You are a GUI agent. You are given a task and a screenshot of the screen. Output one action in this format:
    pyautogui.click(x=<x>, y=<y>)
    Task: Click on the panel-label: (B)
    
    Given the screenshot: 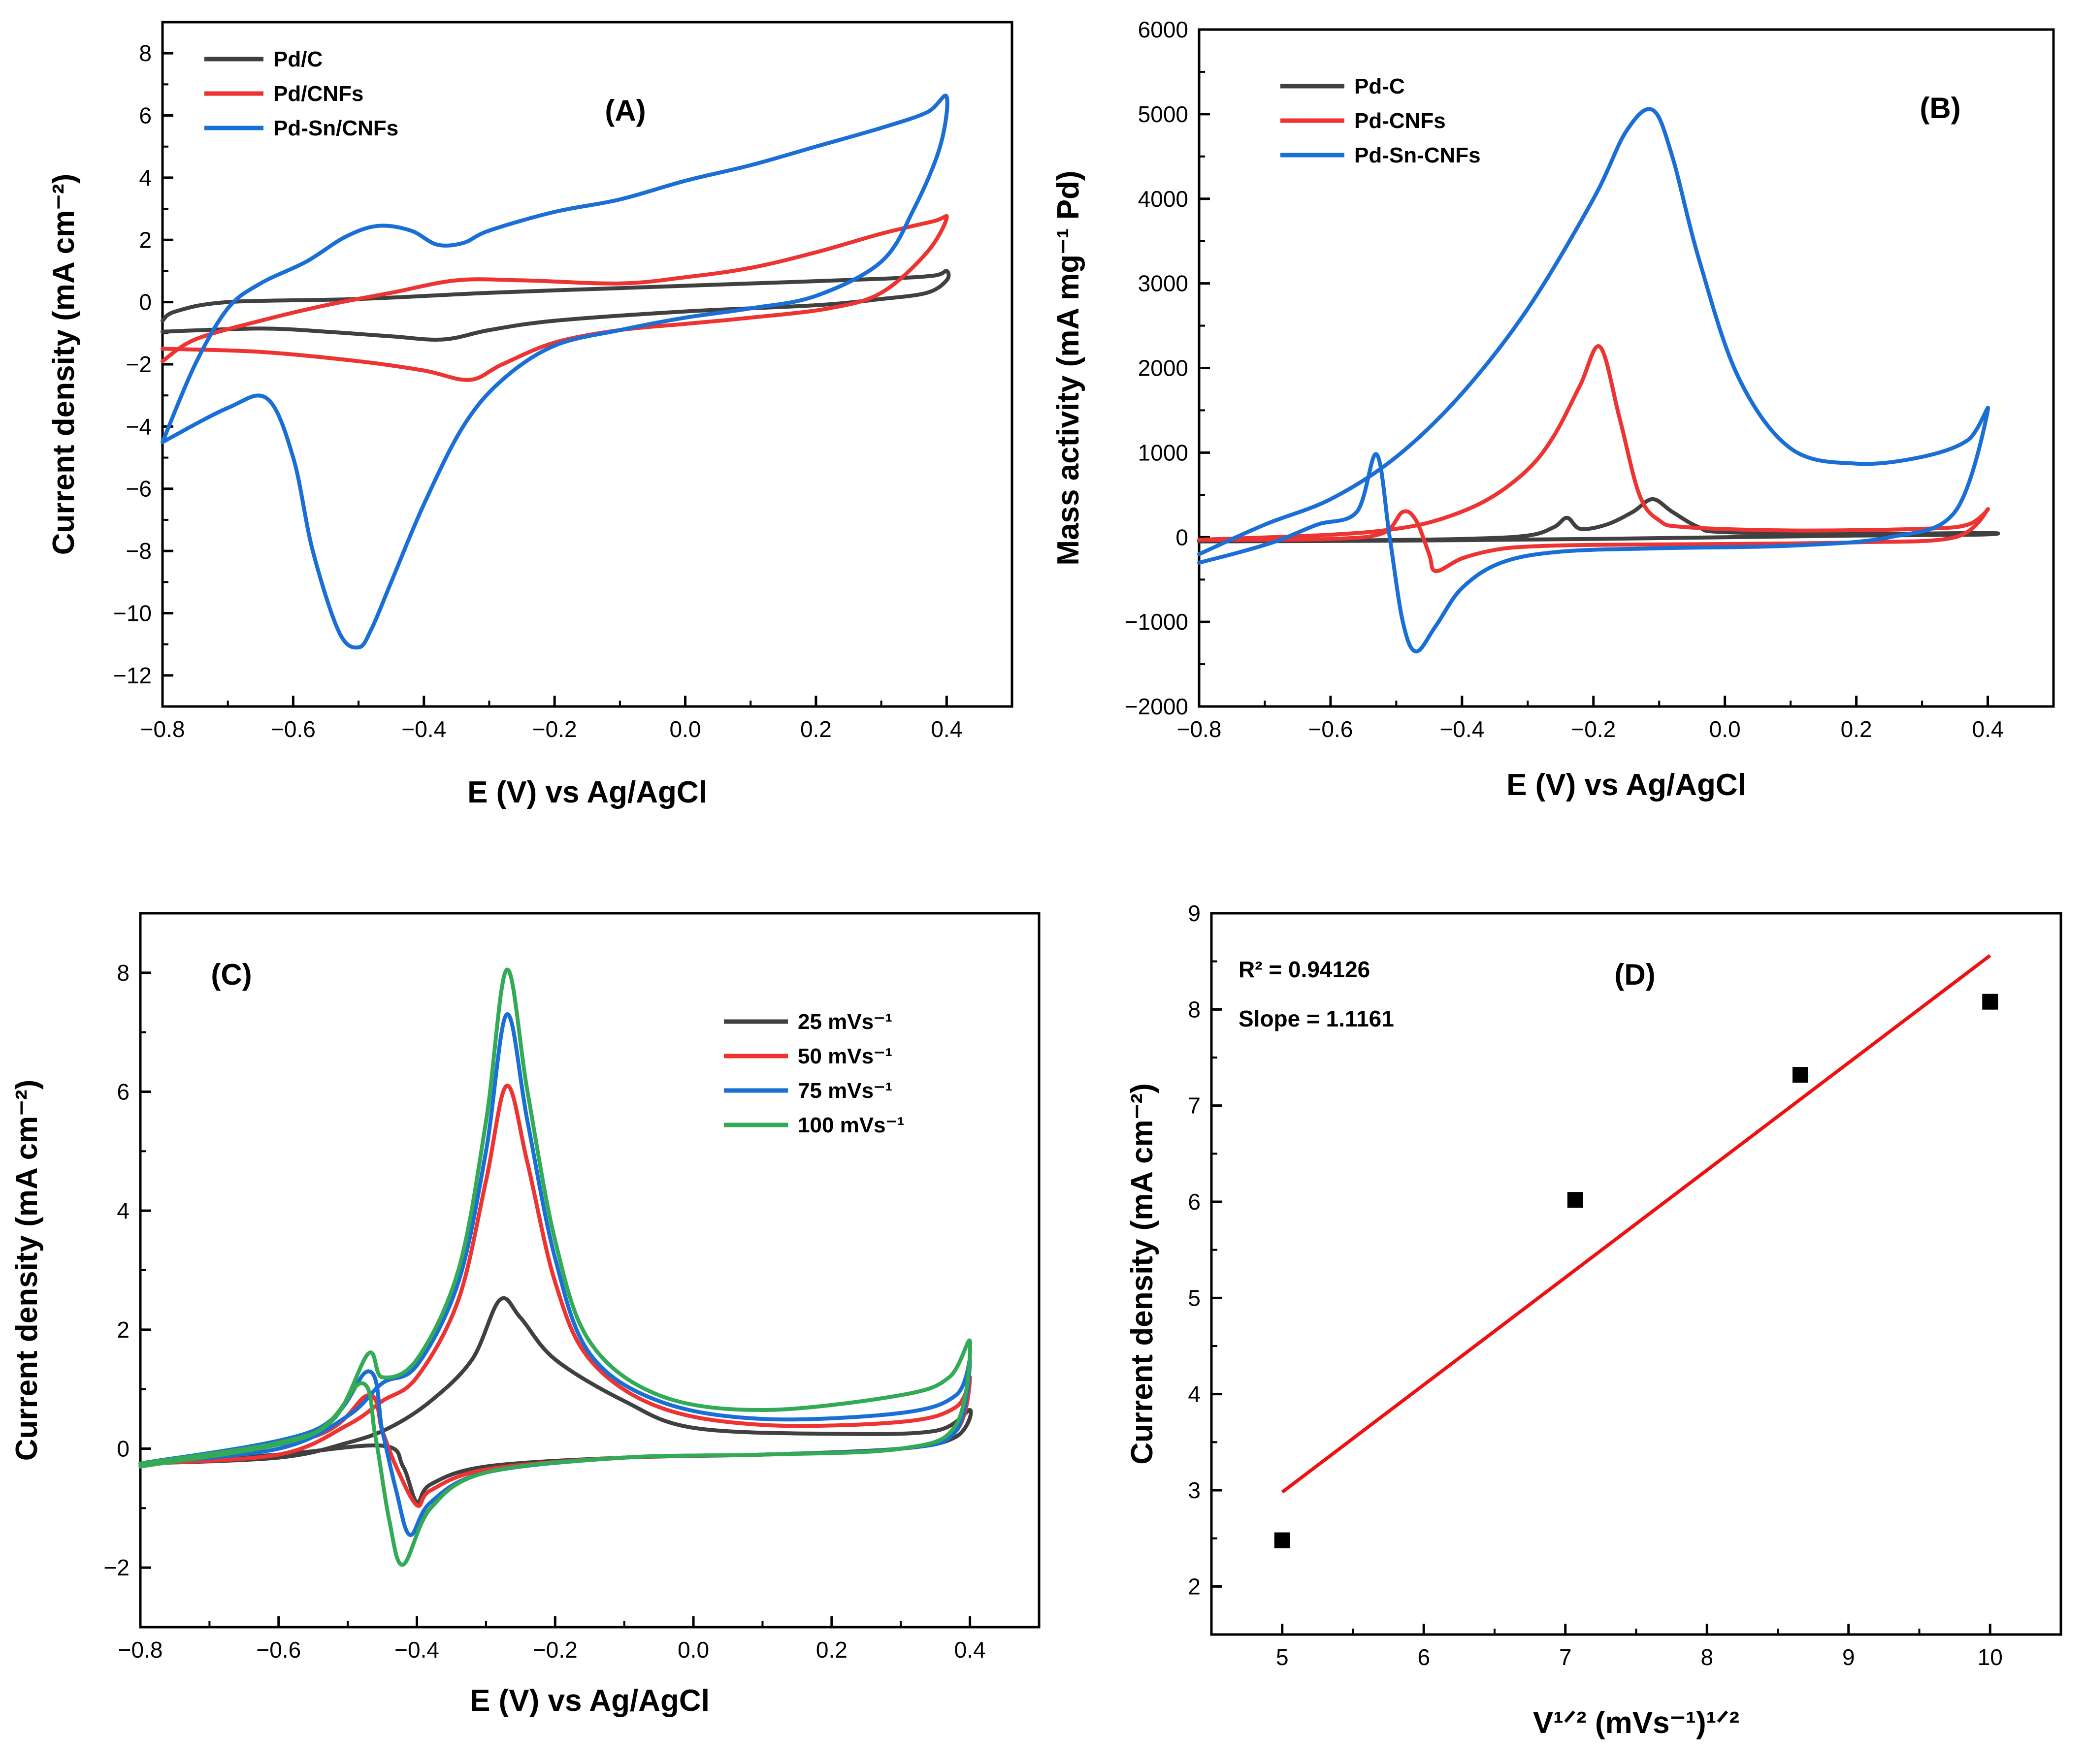 What is the action you would take?
    pyautogui.click(x=1940, y=108)
    